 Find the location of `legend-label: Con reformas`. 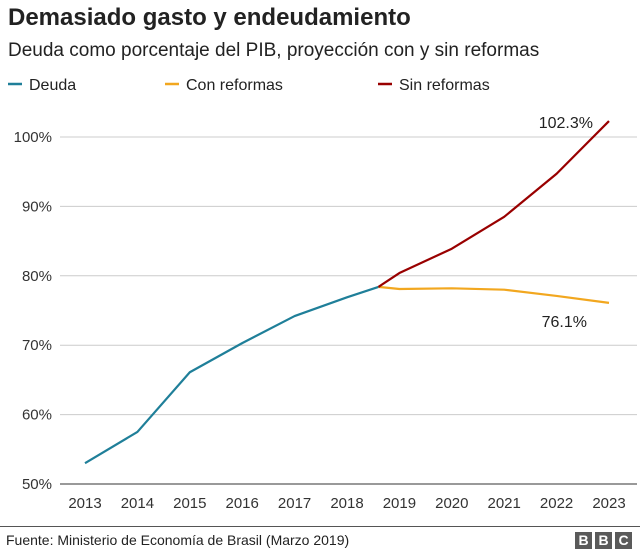

legend-label: Con reformas is located at coordinates (234, 85).